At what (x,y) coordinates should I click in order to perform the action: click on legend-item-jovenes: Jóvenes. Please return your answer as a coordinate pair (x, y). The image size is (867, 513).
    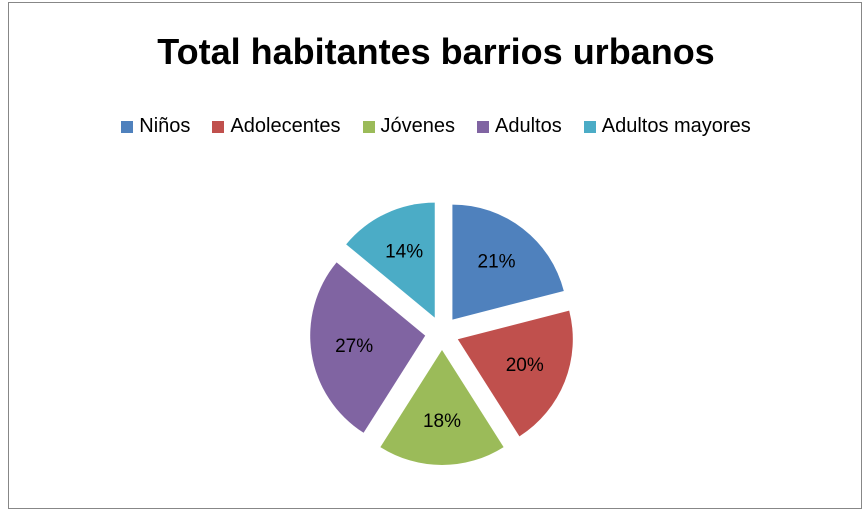
    Looking at the image, I should click on (409, 126).